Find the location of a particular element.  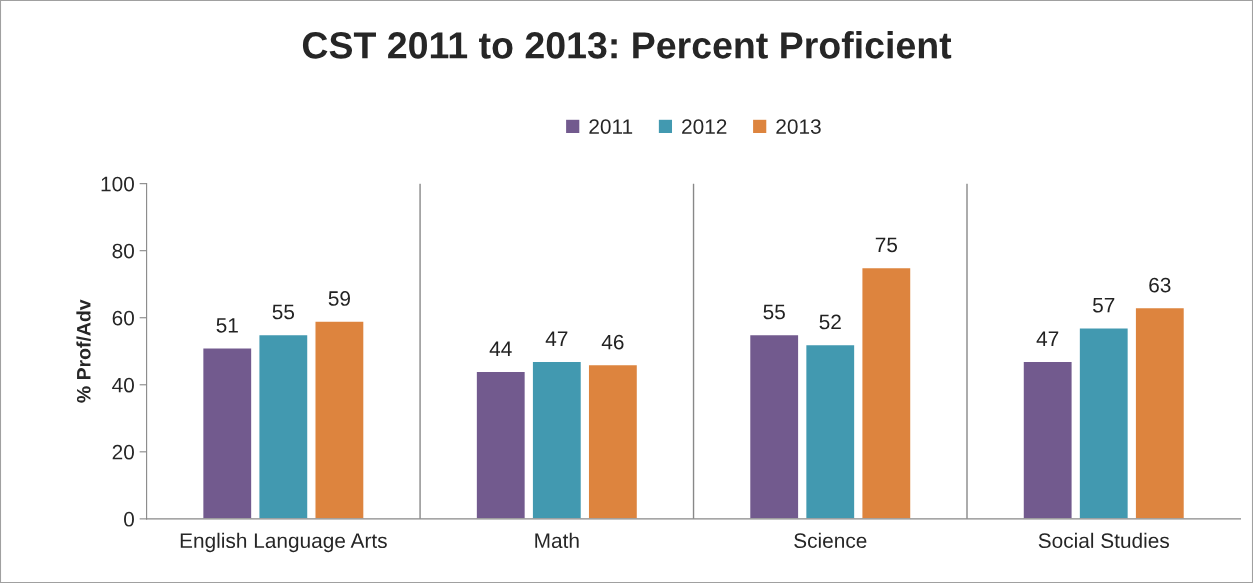

y-tick-label: 20 is located at coordinates (123, 452).